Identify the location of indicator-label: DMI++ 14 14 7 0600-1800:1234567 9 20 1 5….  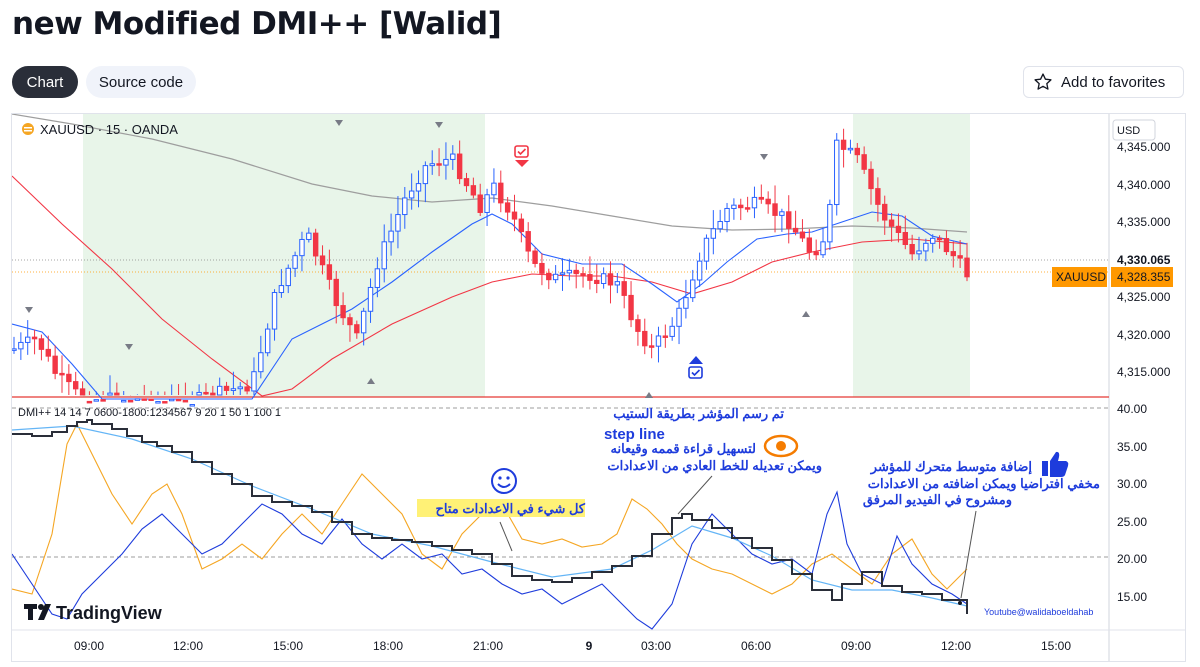
(149, 413).